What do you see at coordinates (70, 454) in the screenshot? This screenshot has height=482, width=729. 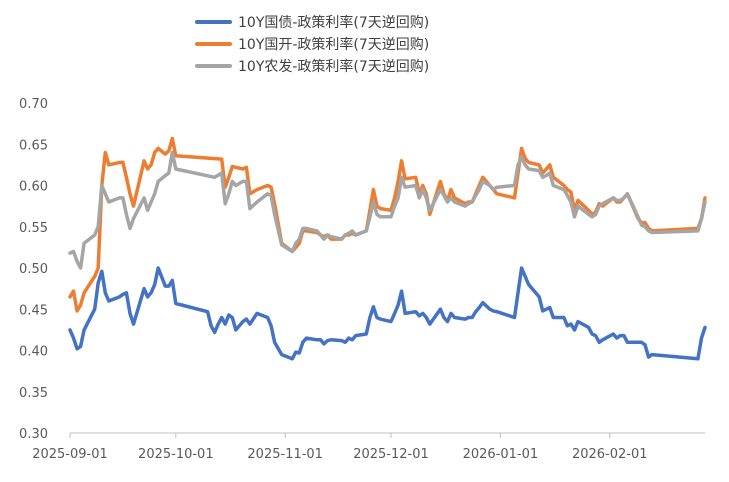 I see `x-tick-label: 2025-09-01` at bounding box center [70, 454].